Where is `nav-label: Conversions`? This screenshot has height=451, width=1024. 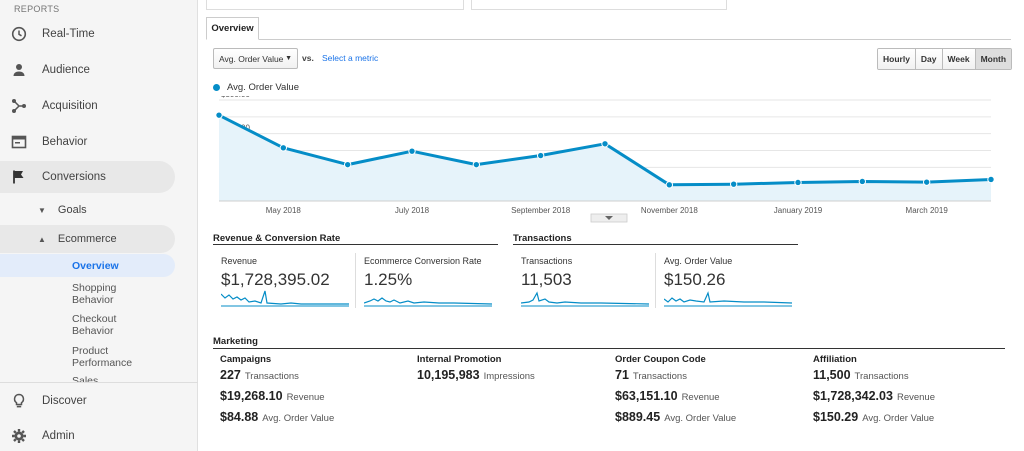 nav-label: Conversions is located at coordinates (74, 177).